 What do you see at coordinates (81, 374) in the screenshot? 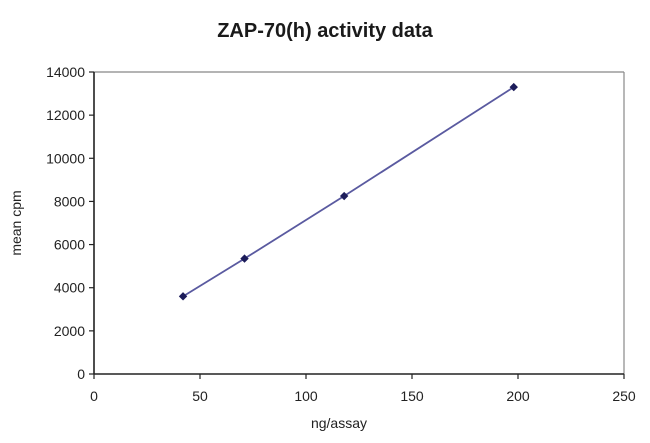
I see `y-tick-label: 0` at bounding box center [81, 374].